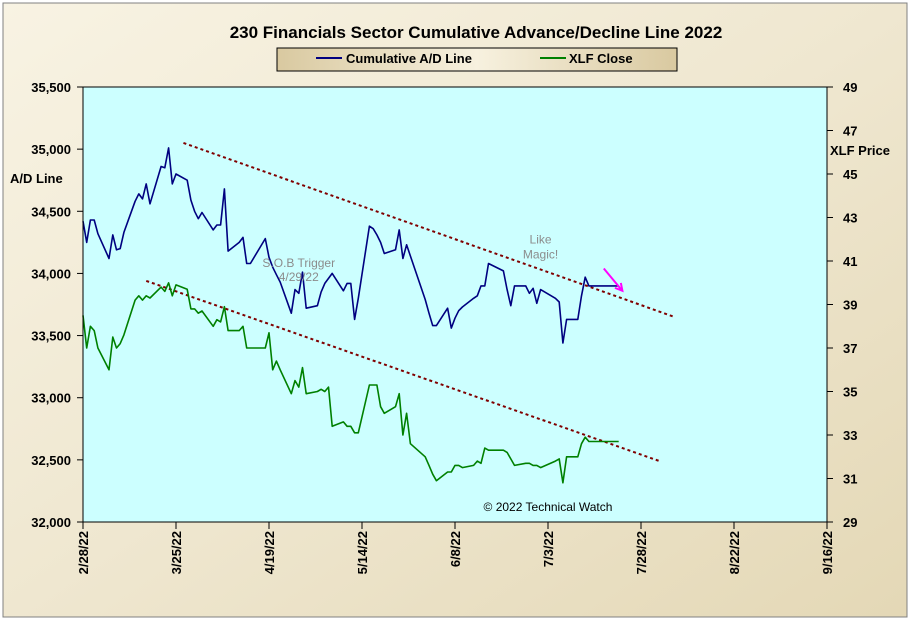 This screenshot has width=910, height=626. What do you see at coordinates (850, 522) in the screenshot?
I see `right-axis-tick-label: 29` at bounding box center [850, 522].